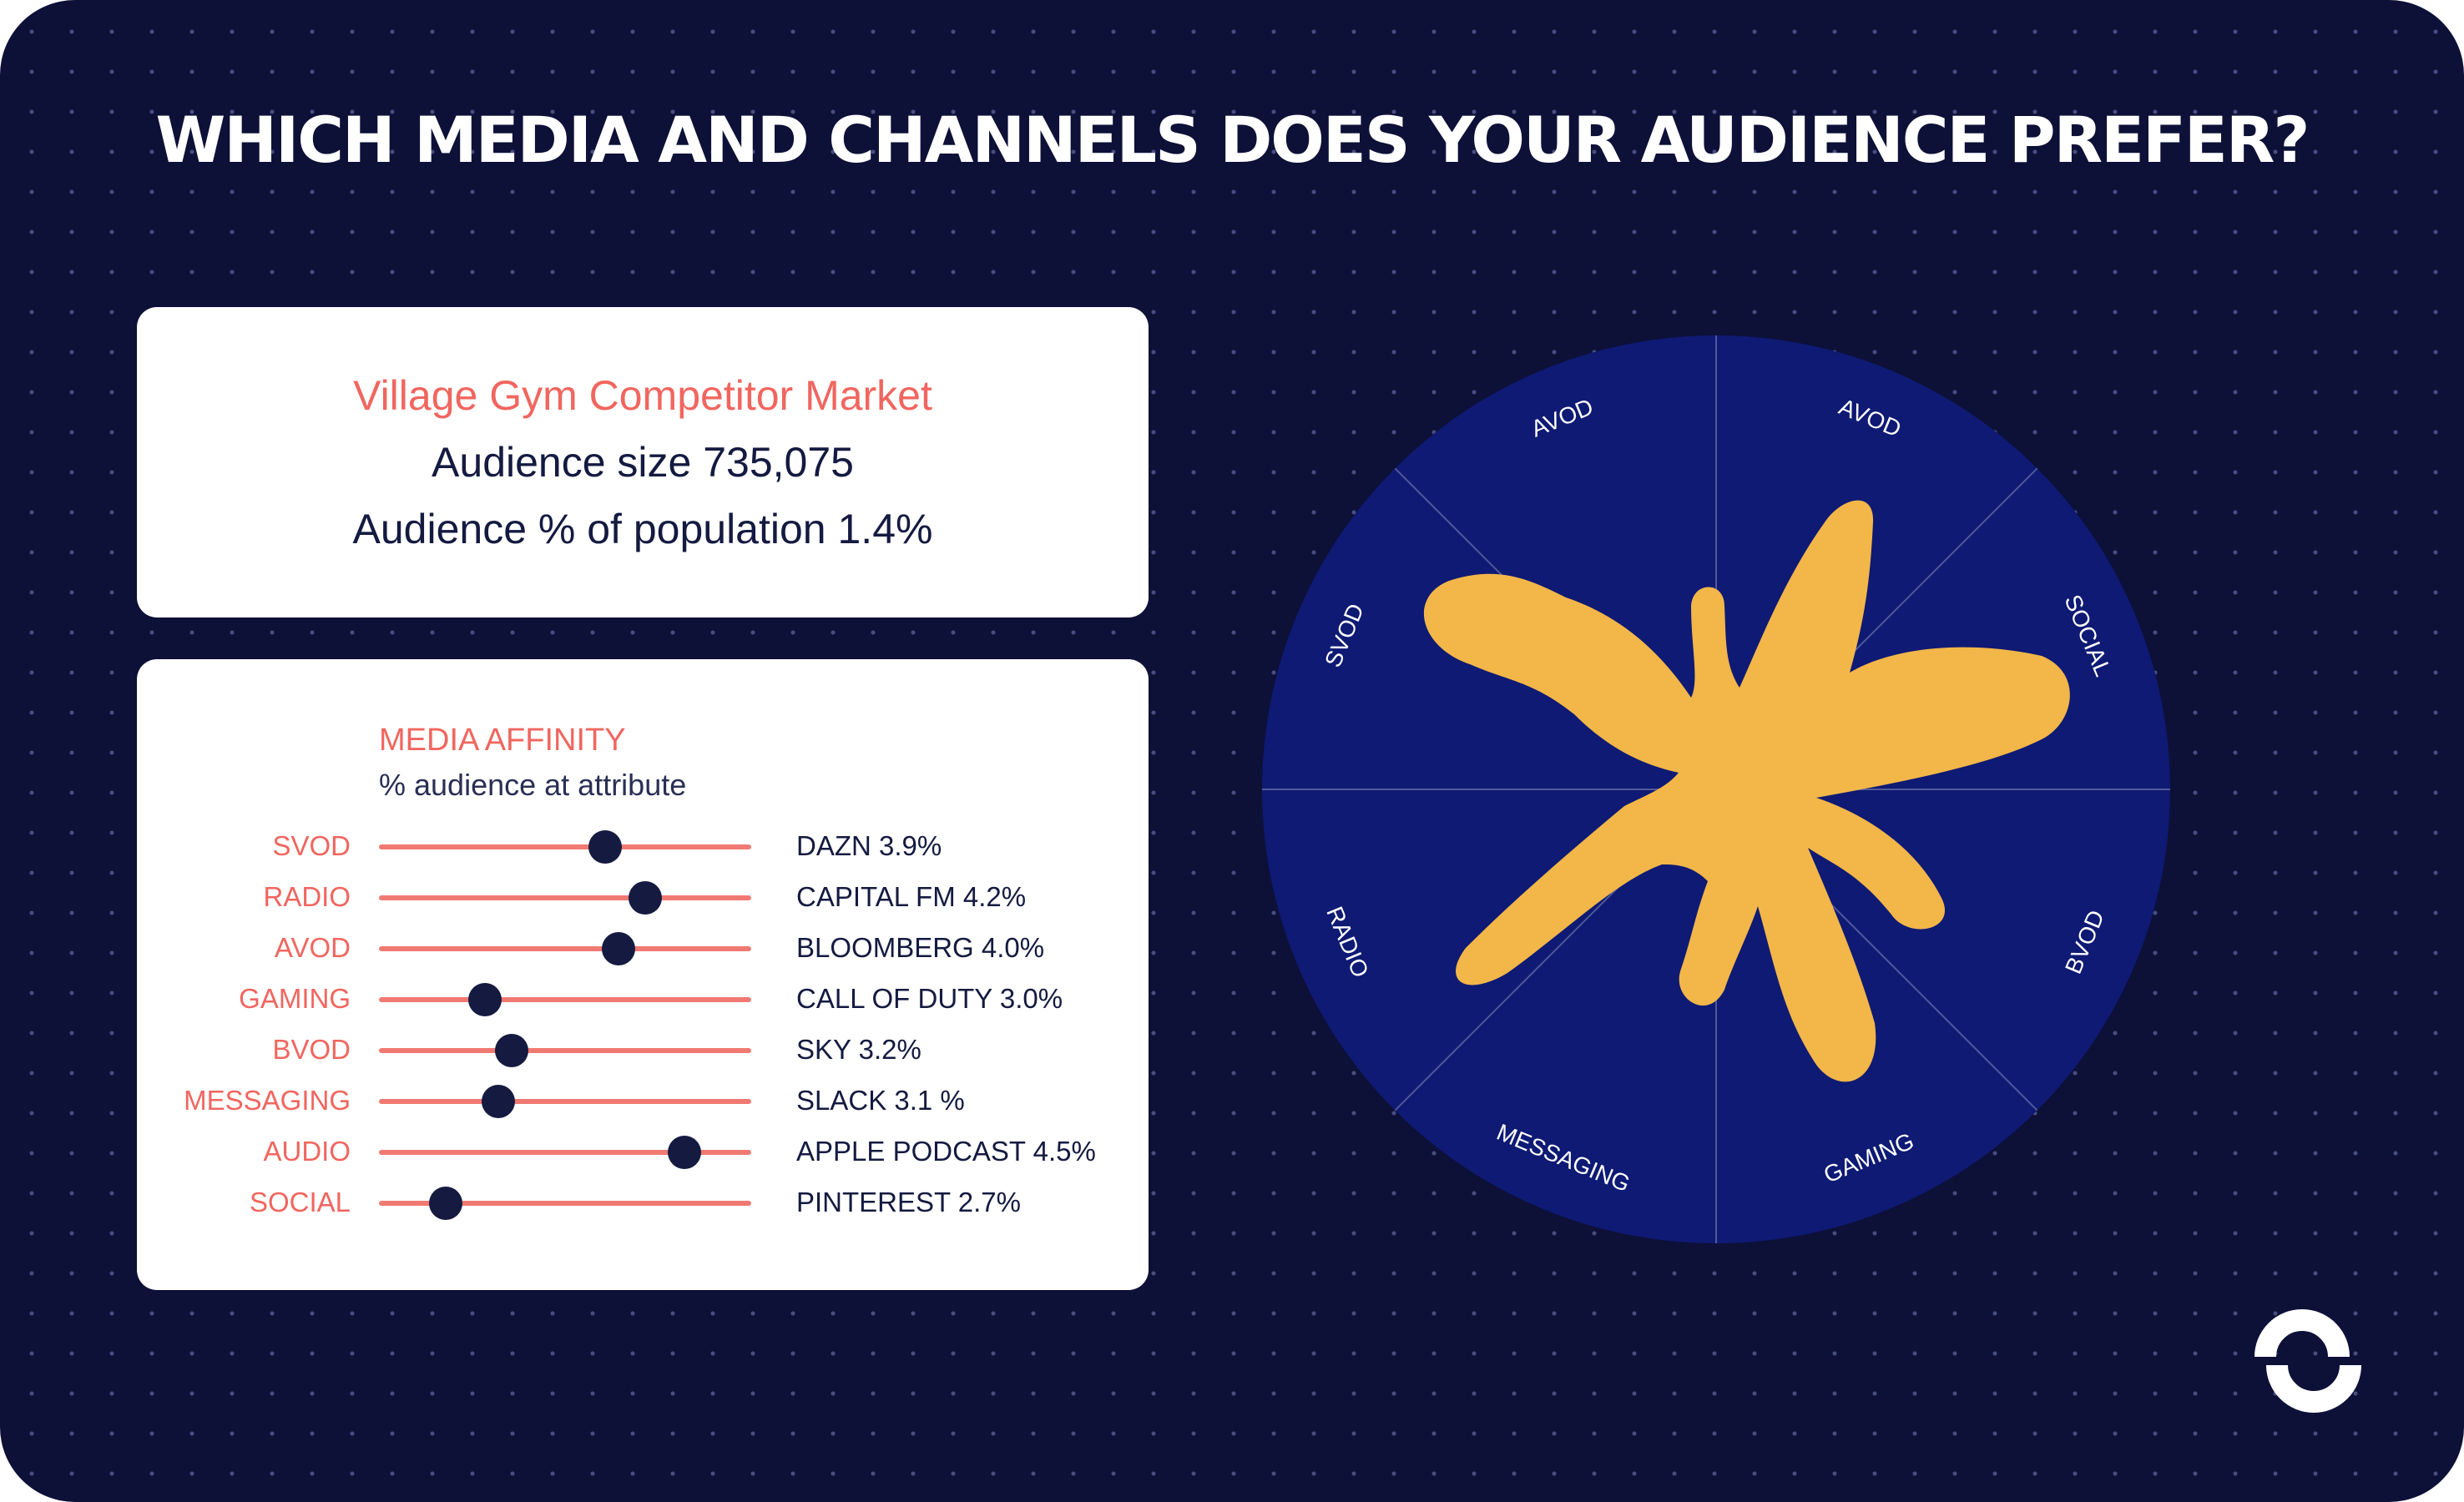  Describe the element at coordinates (880, 1100) in the screenshot. I see `affinity-value-label: SLACK 3.1 %` at that location.